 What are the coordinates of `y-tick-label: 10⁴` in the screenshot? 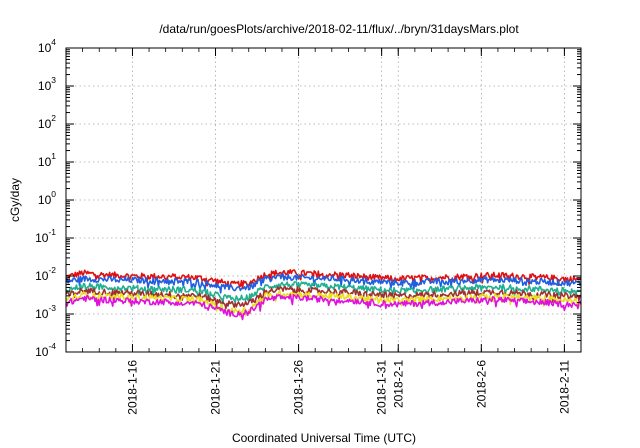 It's located at (47, 46).